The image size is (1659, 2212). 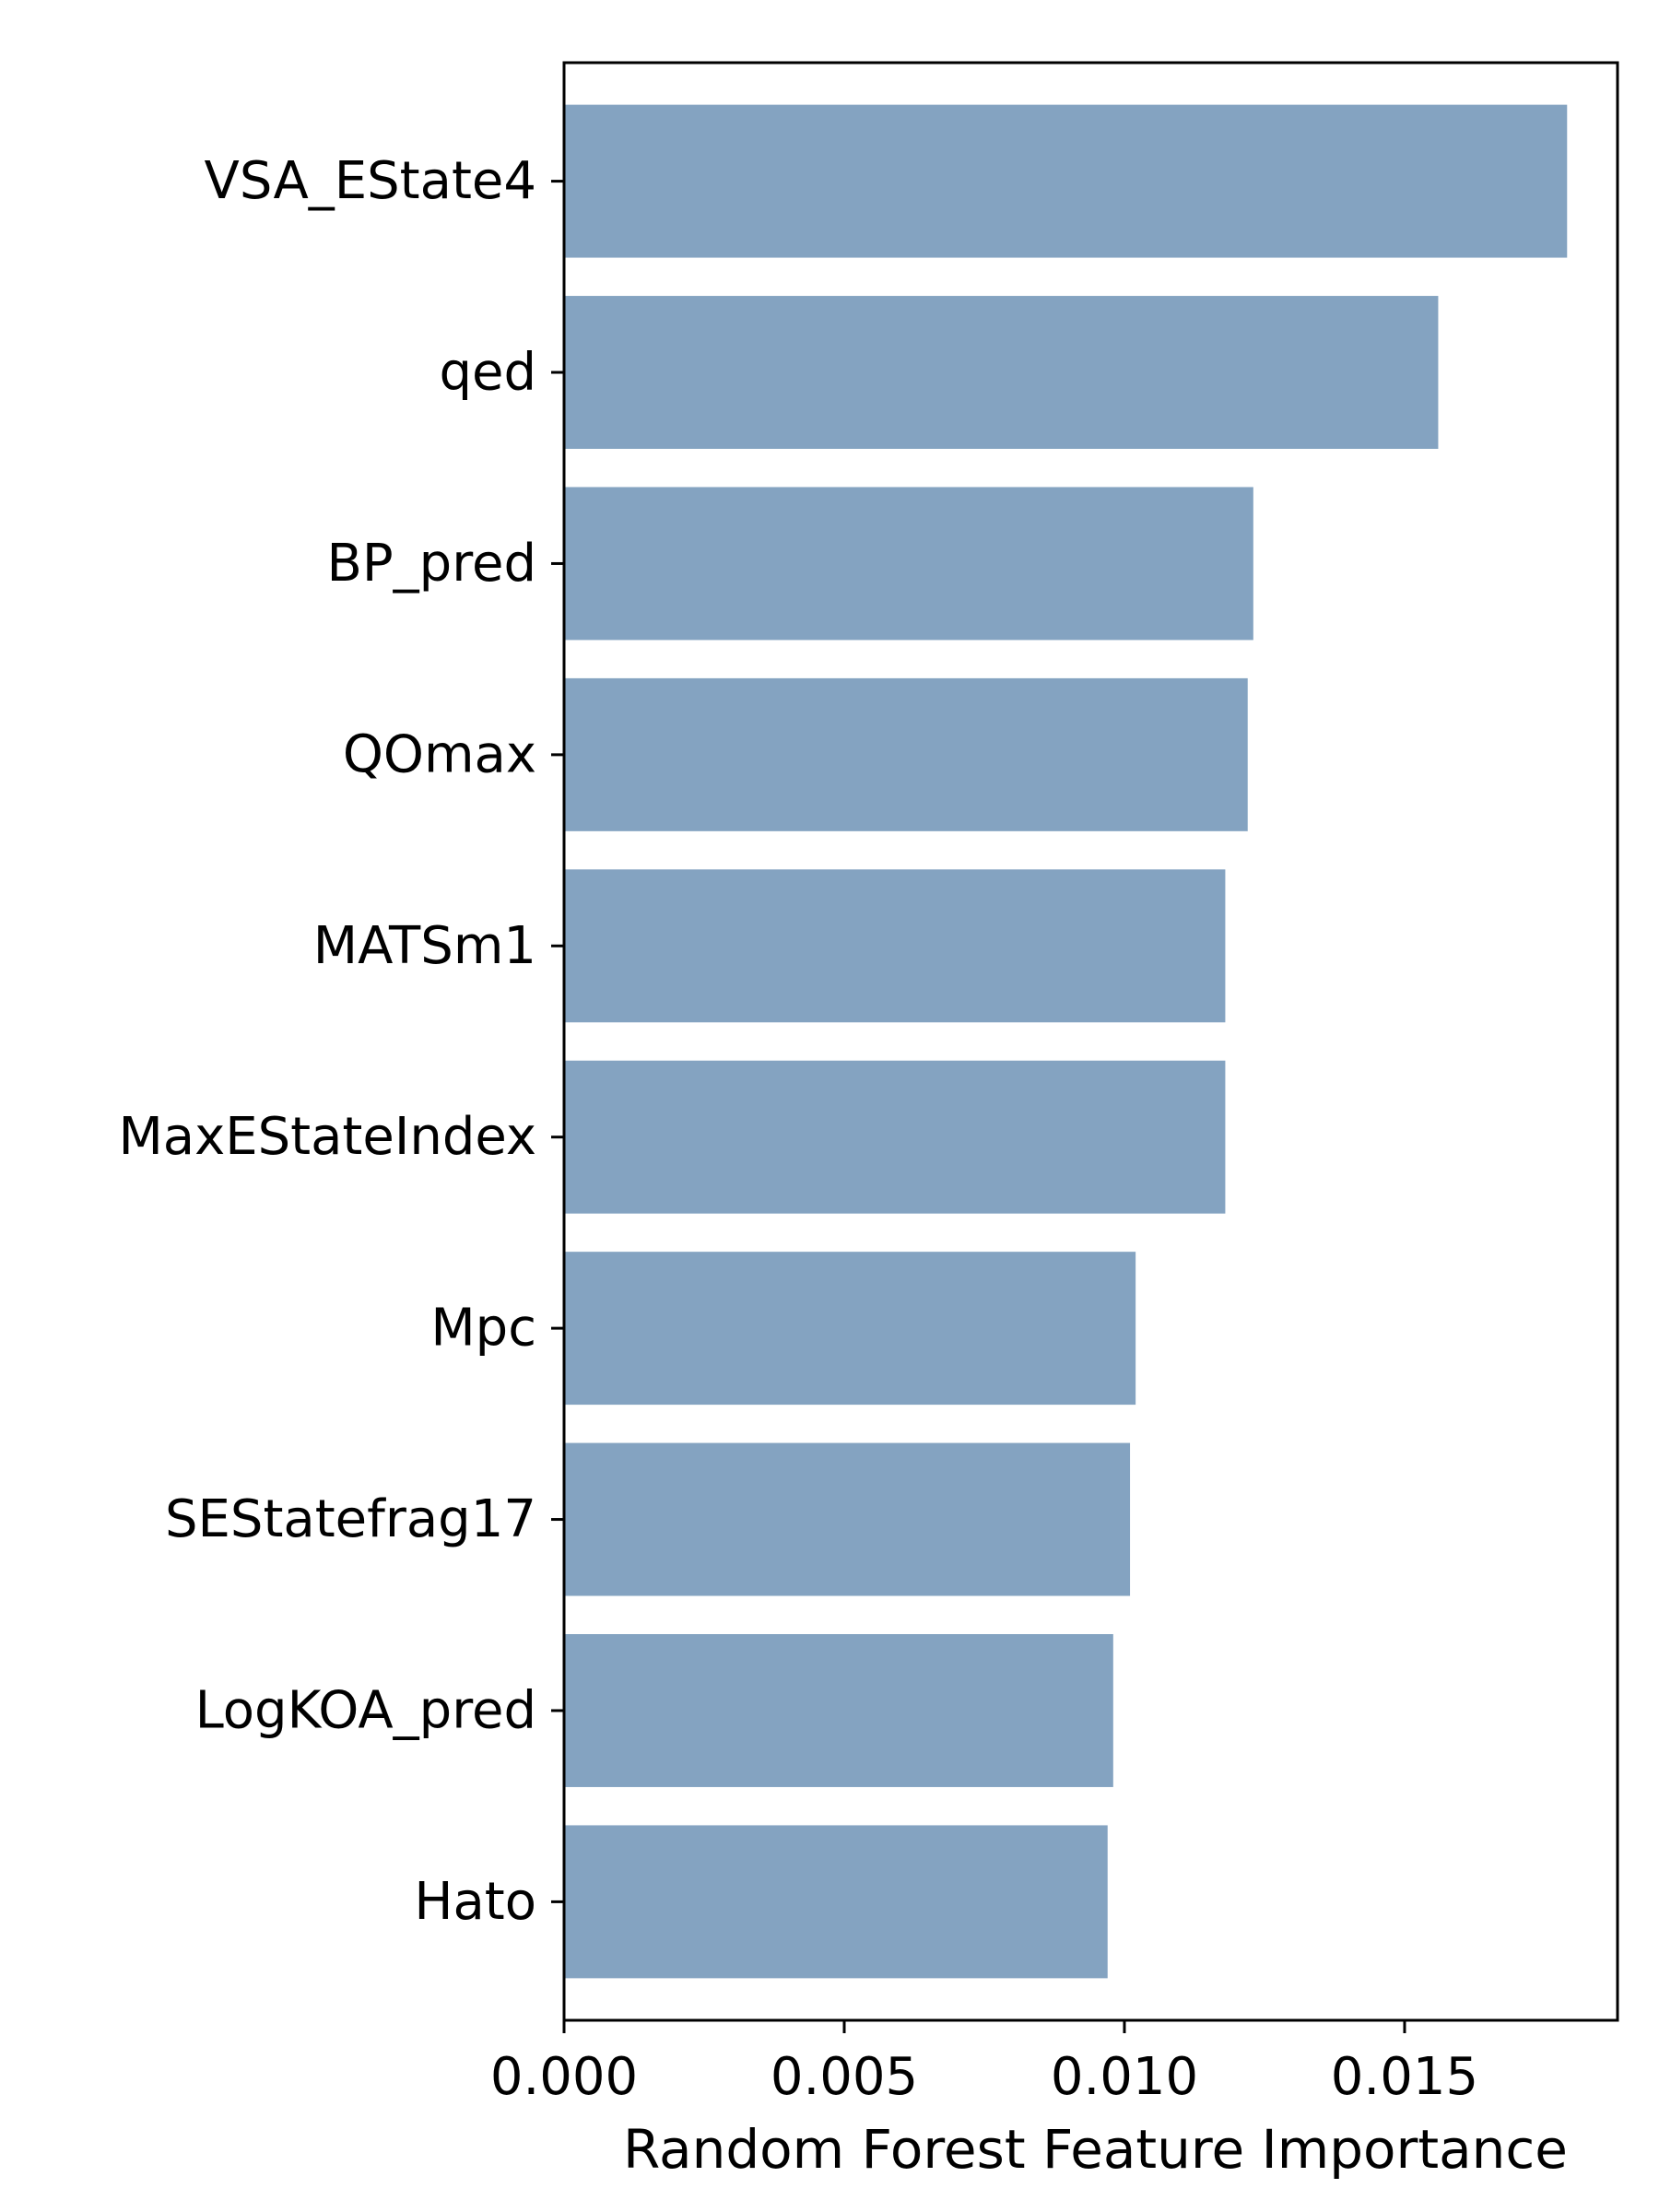 What do you see at coordinates (1095, 2149) in the screenshot?
I see `x-axis-label: Random Forest Feature Importance` at bounding box center [1095, 2149].